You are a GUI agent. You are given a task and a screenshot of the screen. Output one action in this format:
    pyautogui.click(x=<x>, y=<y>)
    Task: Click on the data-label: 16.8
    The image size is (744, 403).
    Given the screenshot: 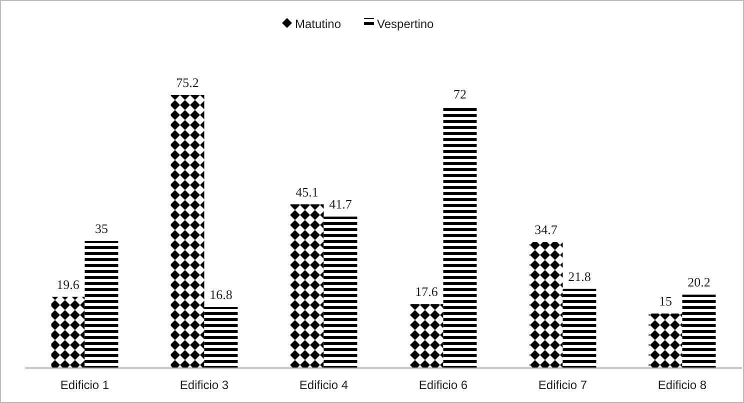 What is the action you would take?
    pyautogui.click(x=221, y=294)
    